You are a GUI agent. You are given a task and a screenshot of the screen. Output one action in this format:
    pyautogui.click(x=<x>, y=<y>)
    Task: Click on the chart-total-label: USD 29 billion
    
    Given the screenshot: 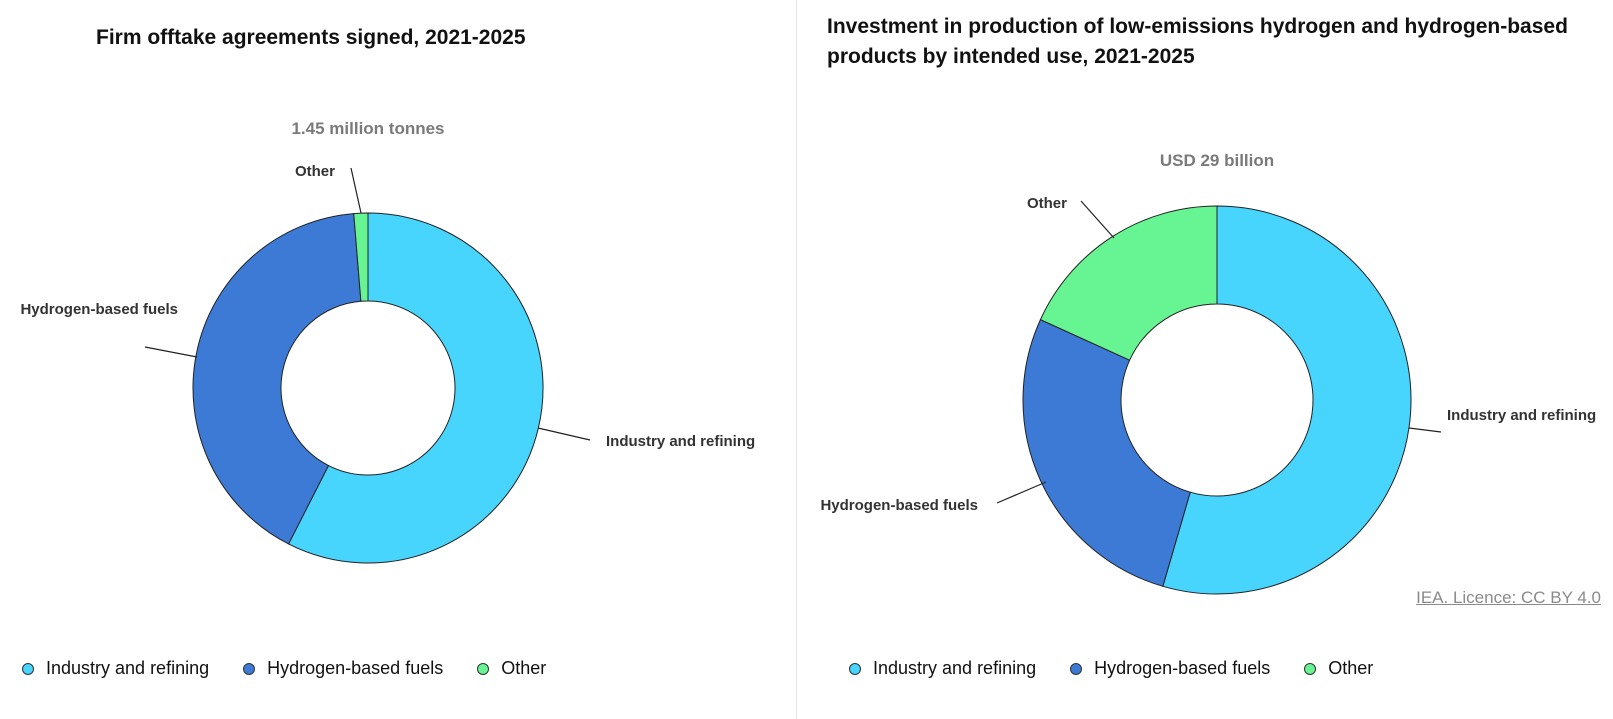 What is the action you would take?
    pyautogui.click(x=1217, y=160)
    